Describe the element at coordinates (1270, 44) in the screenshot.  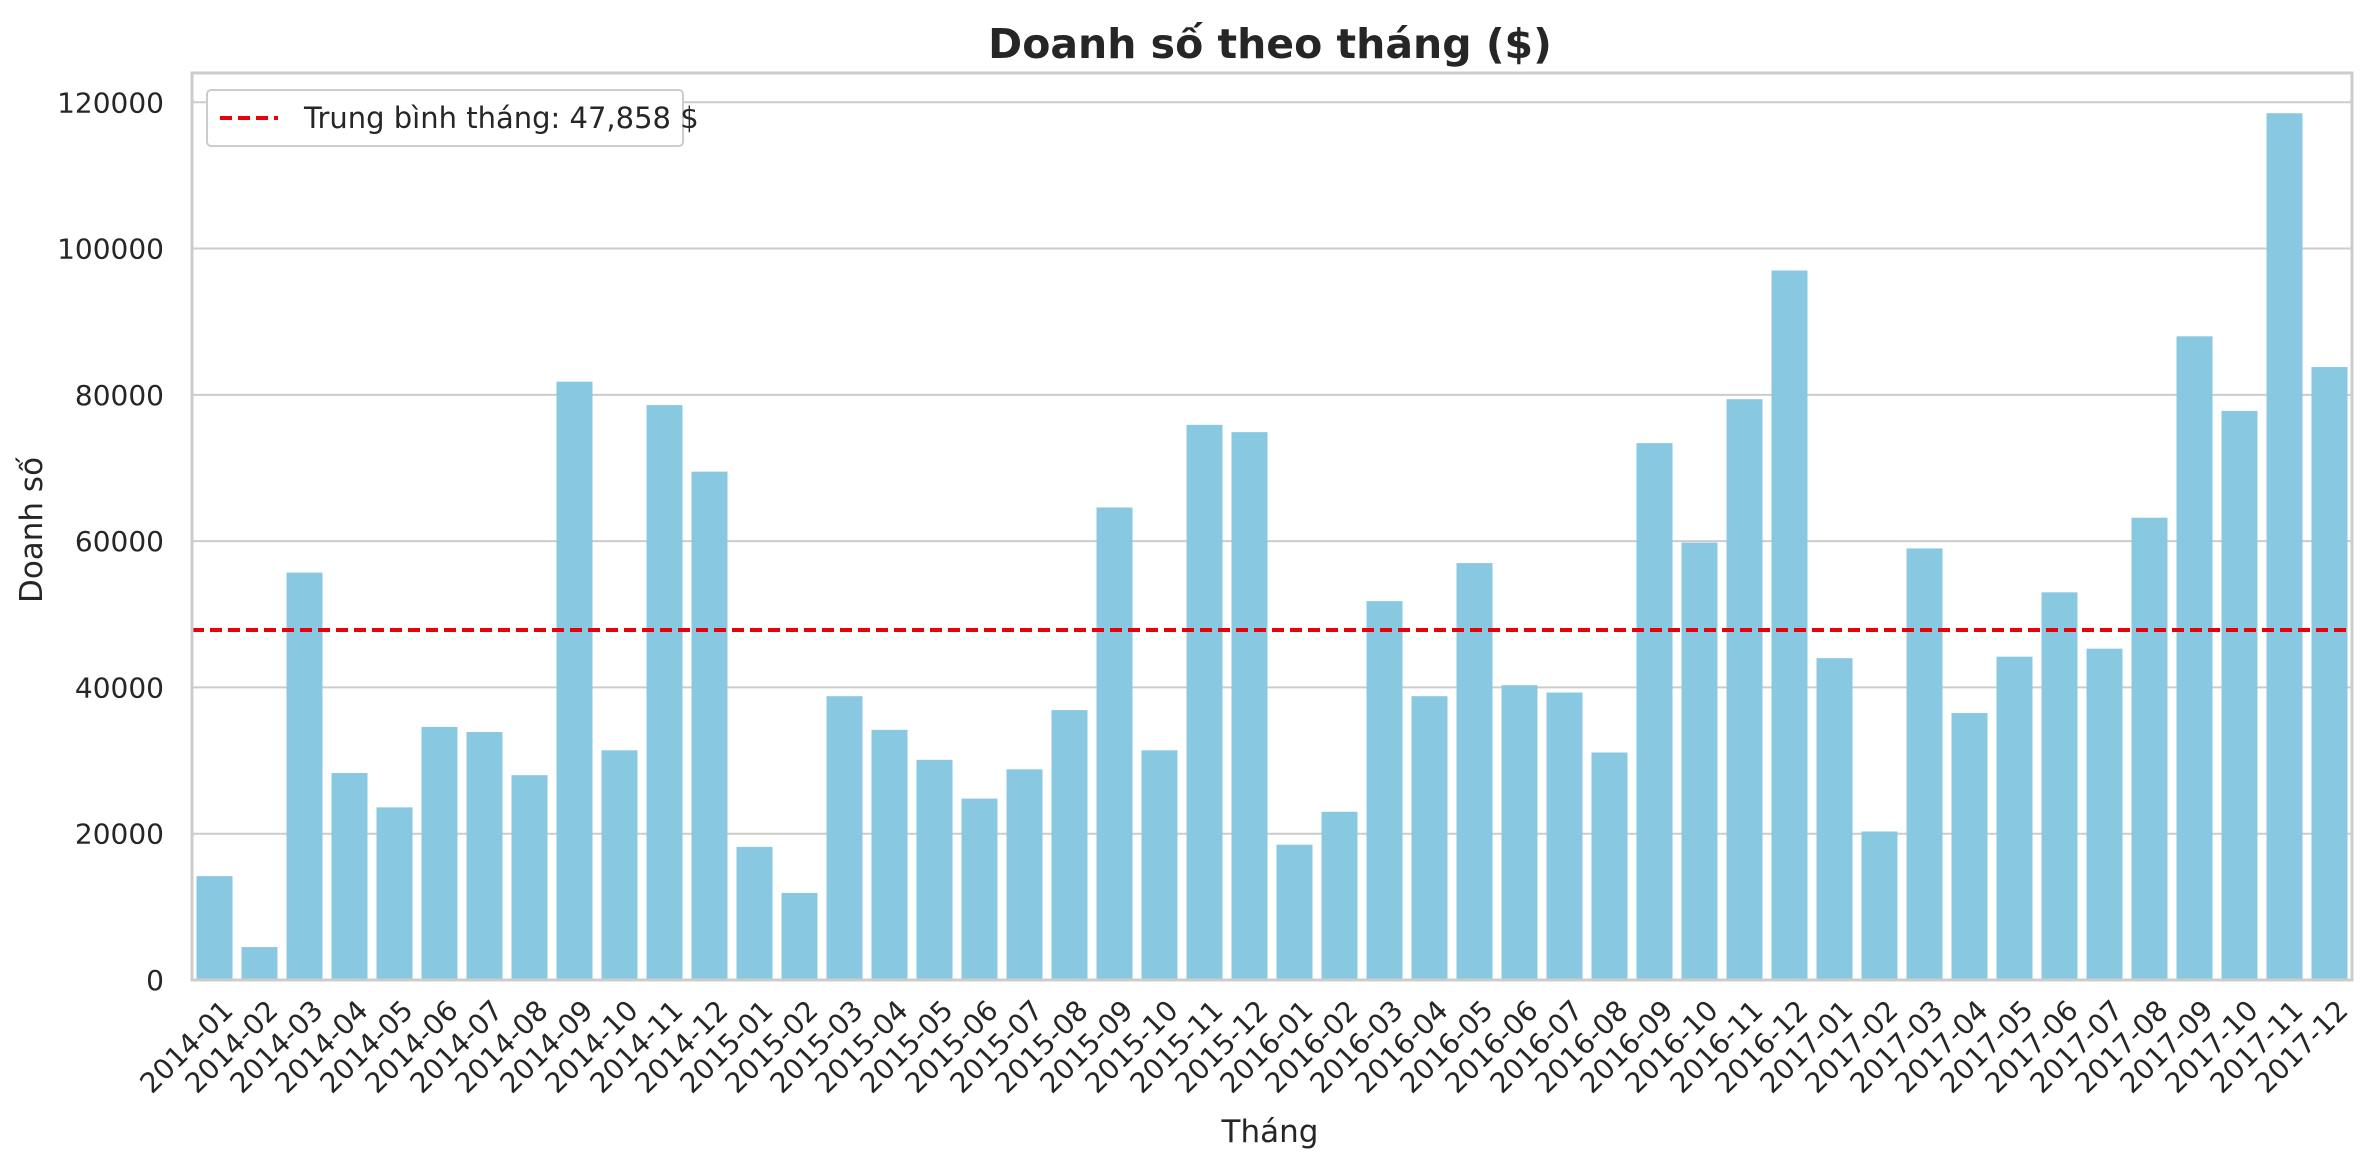
I see `chart-title: Doanh số theo tháng ($)` at that location.